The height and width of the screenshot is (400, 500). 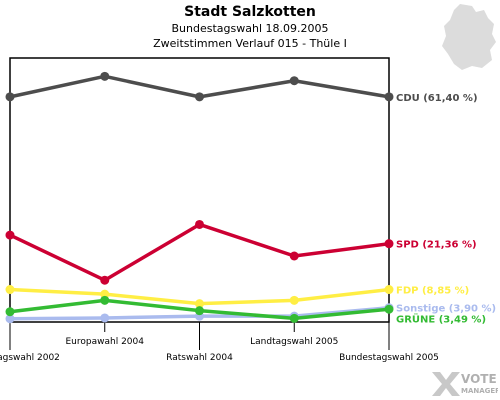 What do you see at coordinates (30, 358) in the screenshot?
I see `x-tick-label: Bundestagswahl 2002` at bounding box center [30, 358].